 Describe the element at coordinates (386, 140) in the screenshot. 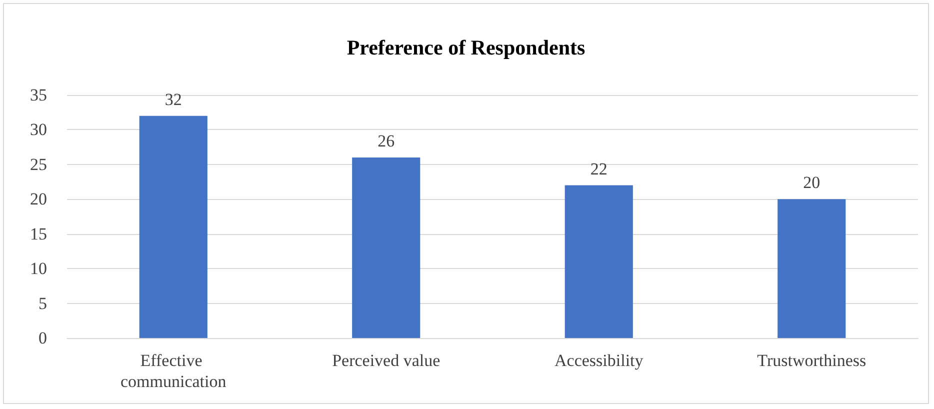

I see `data-label: 26` at that location.